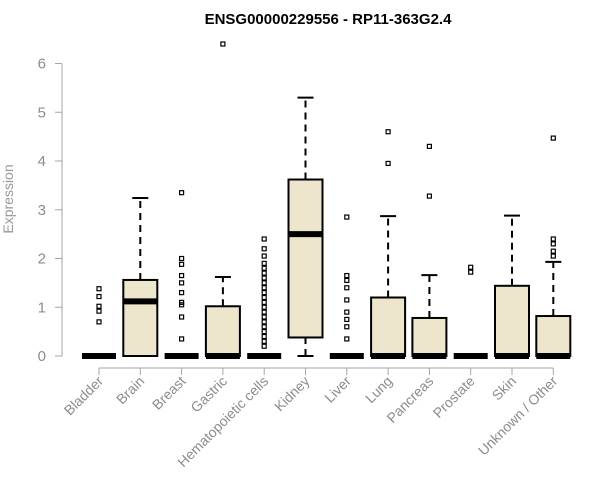 The height and width of the screenshot is (500, 600). I want to click on x-tick-label: Prostate, so click(454, 397).